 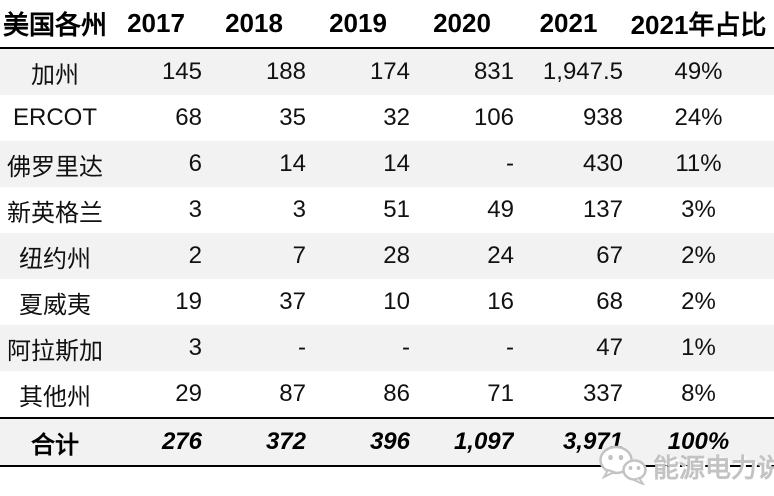 What do you see at coordinates (602, 163) in the screenshot?
I see `cell: 430` at bounding box center [602, 163].